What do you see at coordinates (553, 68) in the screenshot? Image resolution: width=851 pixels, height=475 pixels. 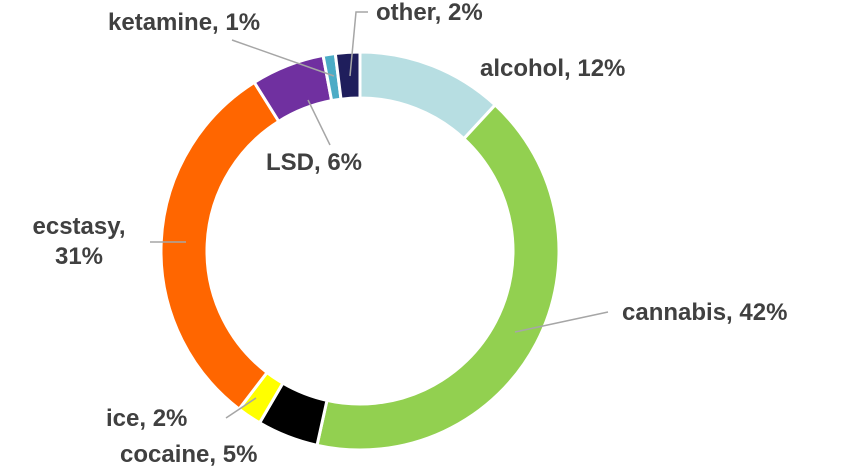 I see `data-label: alcohol, 12%` at bounding box center [553, 68].